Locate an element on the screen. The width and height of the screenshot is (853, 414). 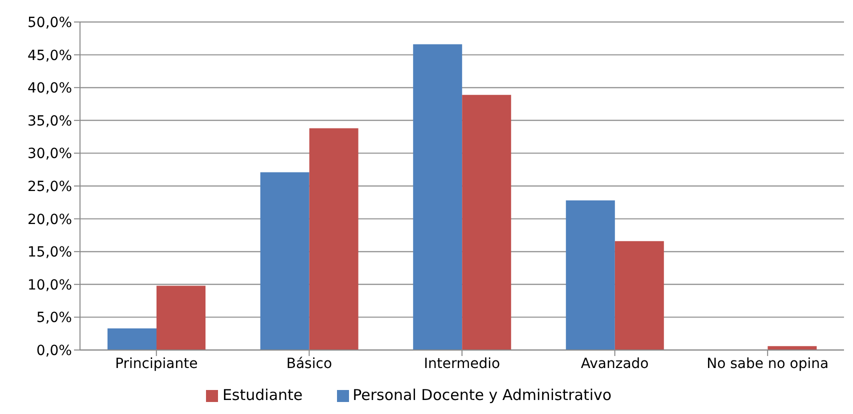
y-tick-label: 25,0% is located at coordinates (50, 186).